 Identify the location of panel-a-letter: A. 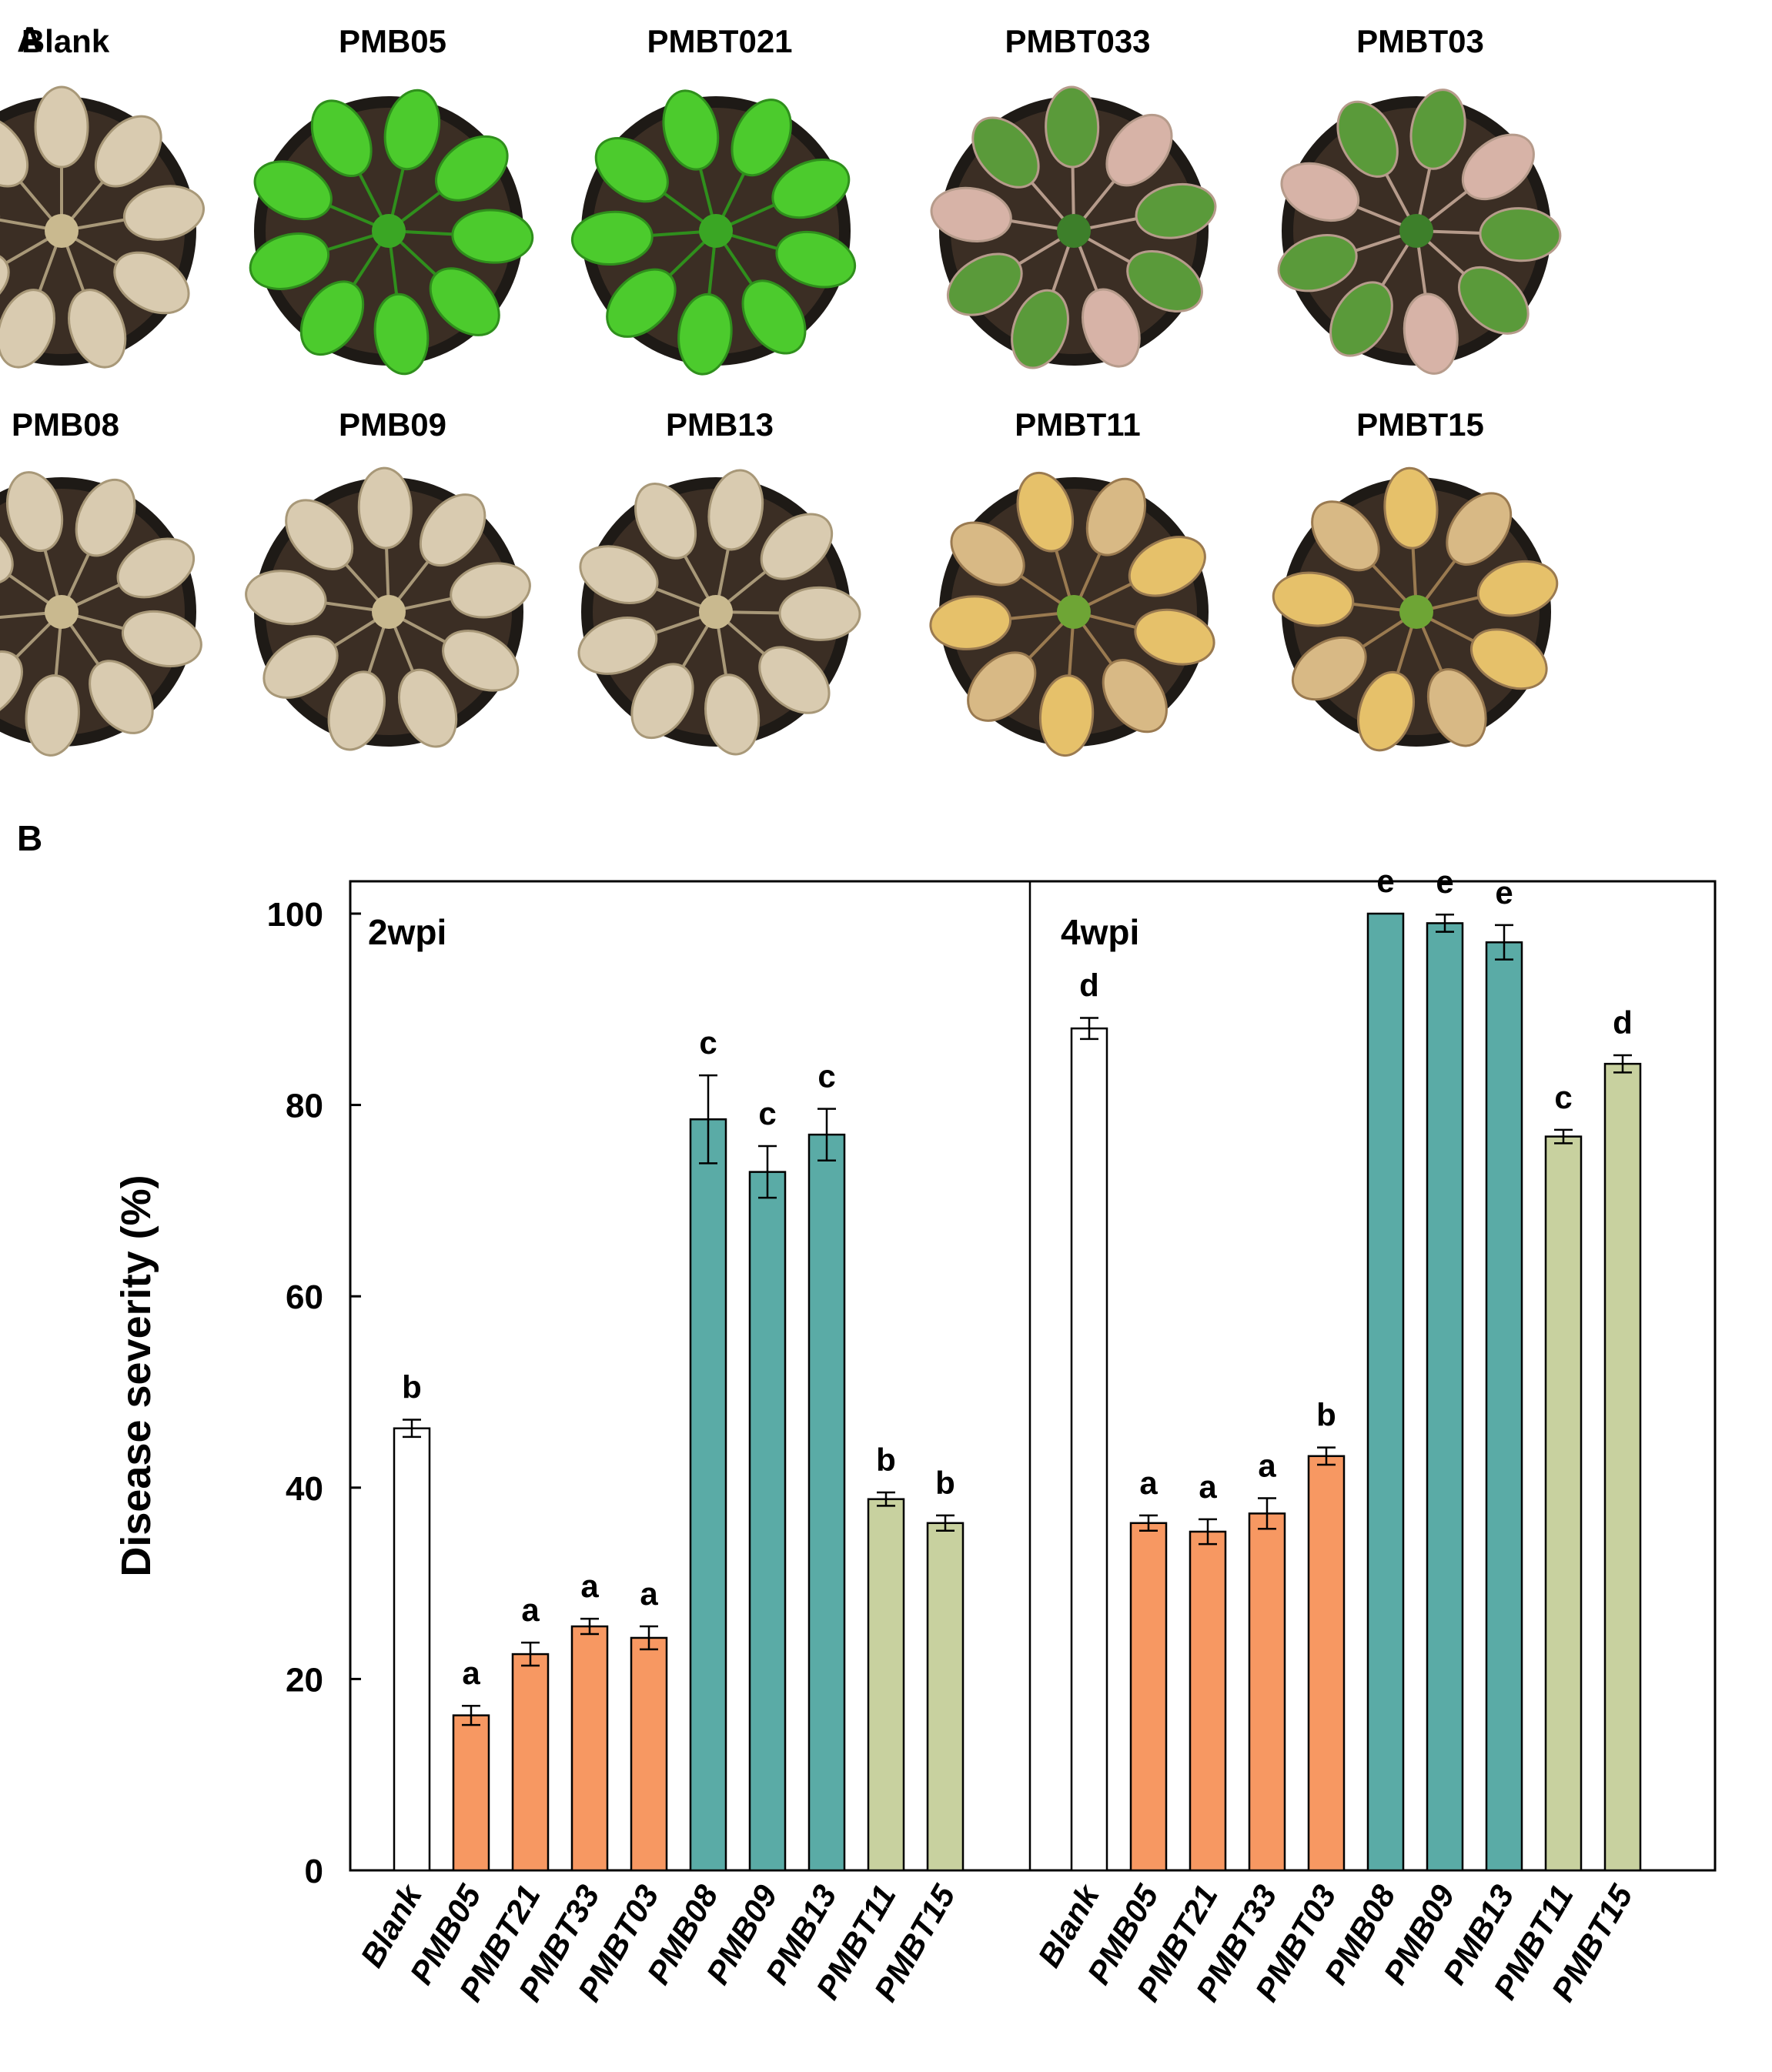
(30, 39).